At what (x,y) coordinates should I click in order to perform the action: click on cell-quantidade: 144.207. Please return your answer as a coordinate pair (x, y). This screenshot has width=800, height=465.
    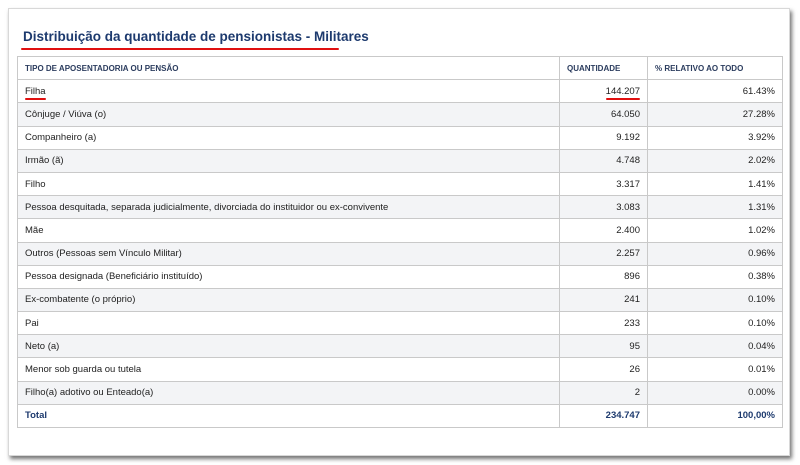
    Looking at the image, I should click on (603, 91).